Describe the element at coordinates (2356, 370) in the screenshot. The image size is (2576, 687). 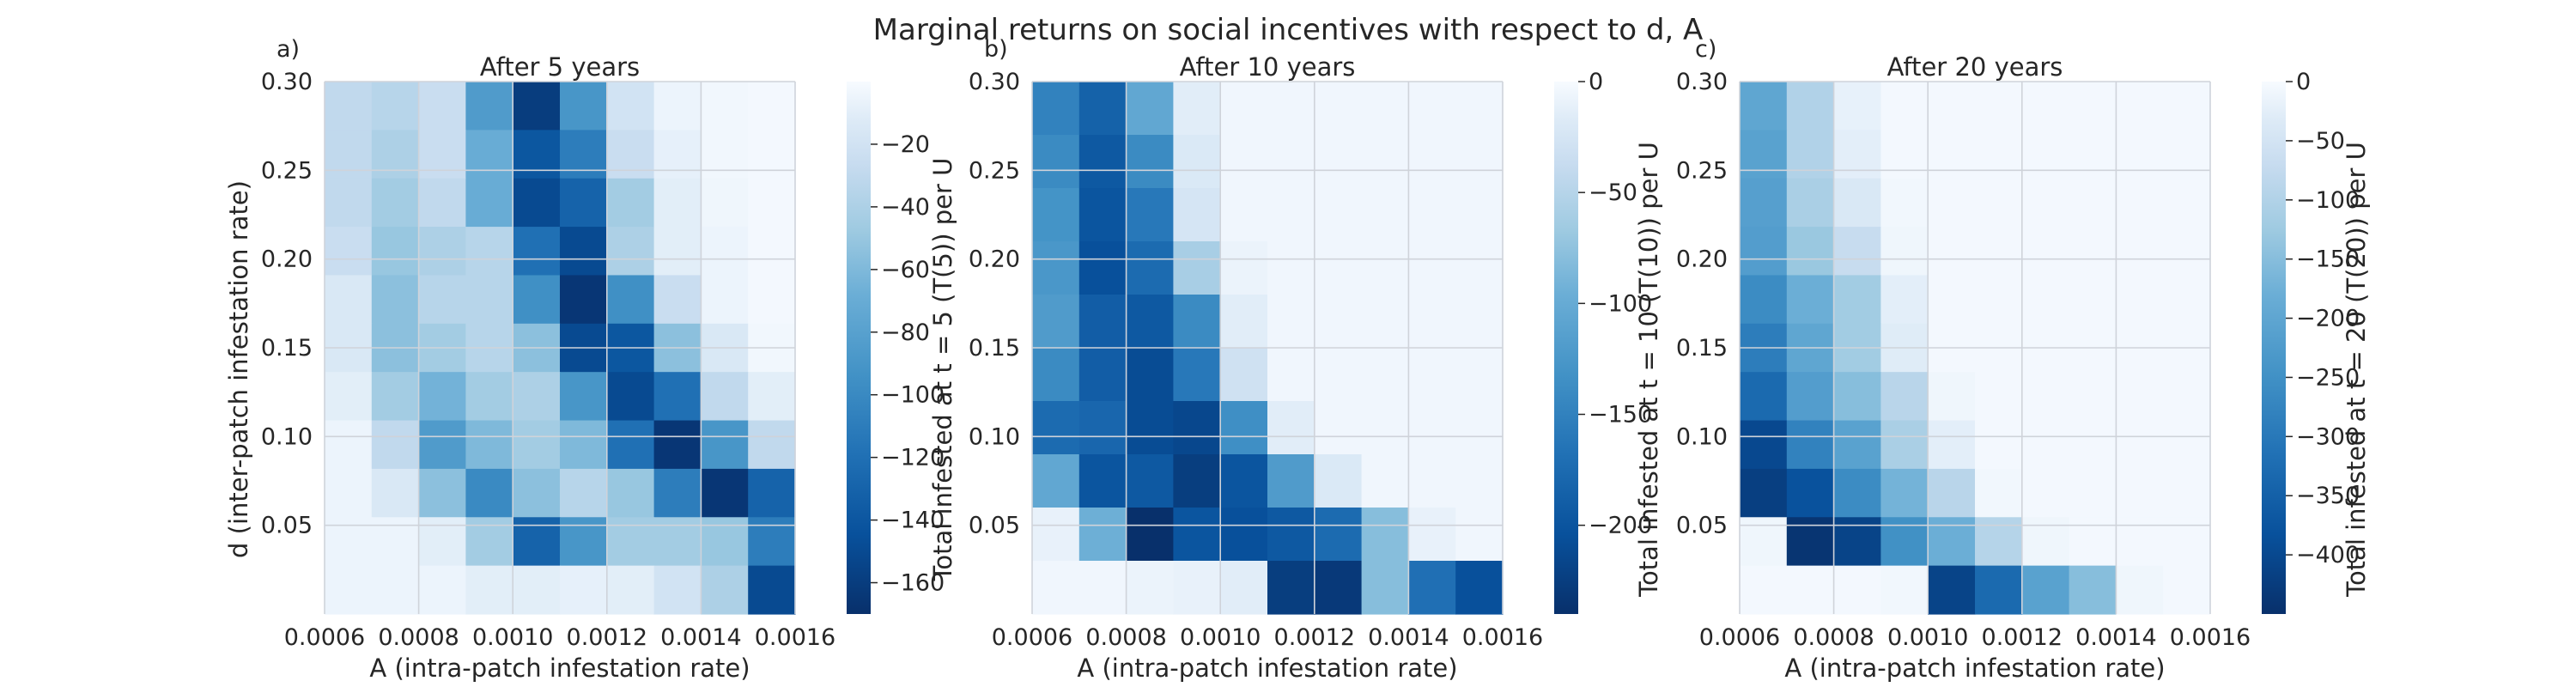
I see `panel-c-y-axis-label: Total infested at t = 20 (T(20)) per U` at that location.